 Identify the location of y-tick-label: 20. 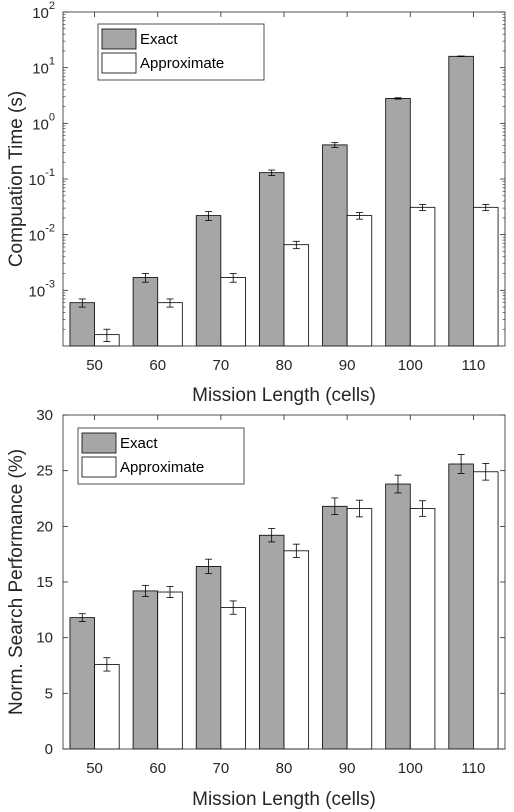
(44, 526).